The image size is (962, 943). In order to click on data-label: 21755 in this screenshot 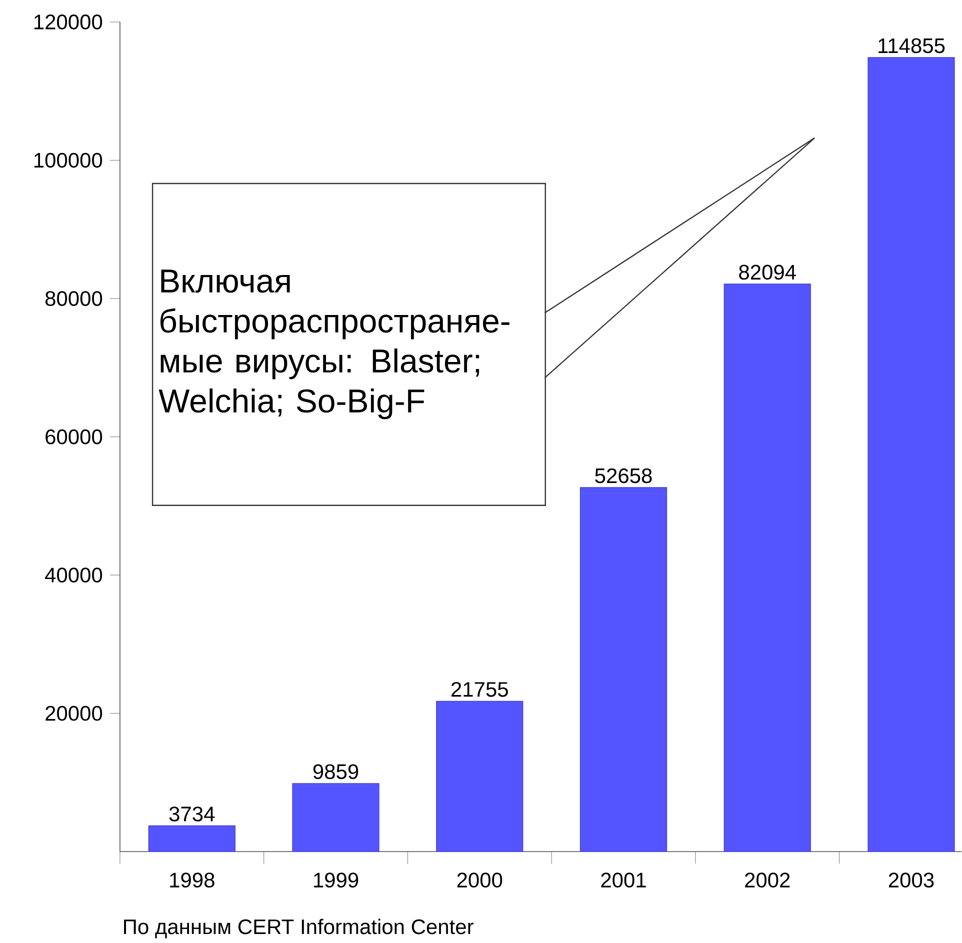, I will do `click(480, 690)`.